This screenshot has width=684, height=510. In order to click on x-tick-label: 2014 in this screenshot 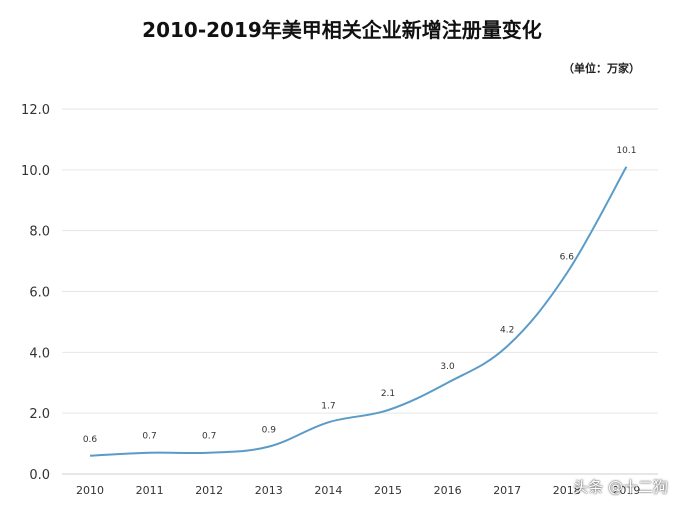, I will do `click(328, 490)`.